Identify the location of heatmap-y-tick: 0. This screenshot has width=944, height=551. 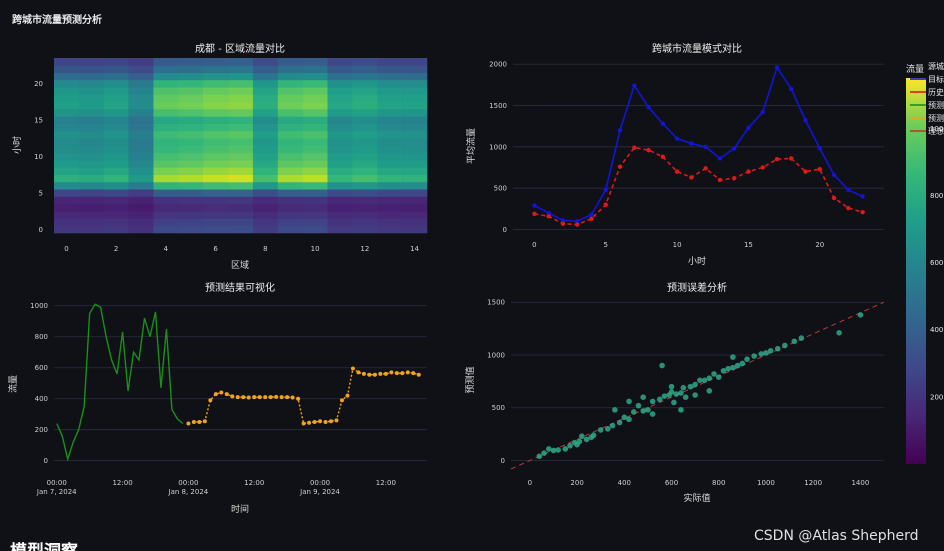
(41, 230).